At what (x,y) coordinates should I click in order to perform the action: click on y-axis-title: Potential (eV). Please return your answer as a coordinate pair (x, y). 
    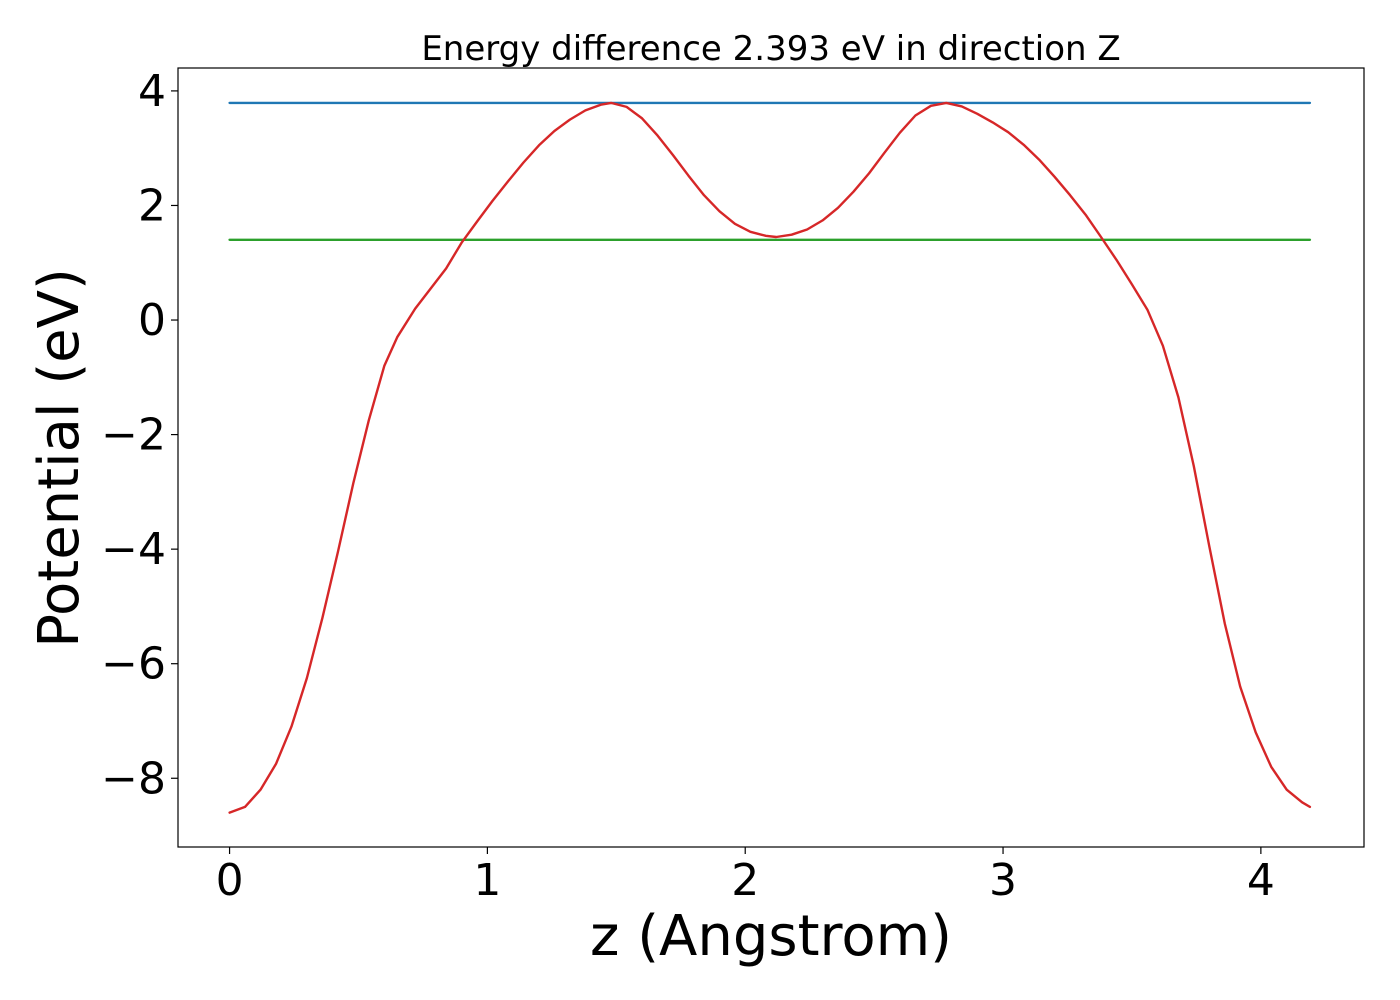
    Looking at the image, I should click on (59, 458).